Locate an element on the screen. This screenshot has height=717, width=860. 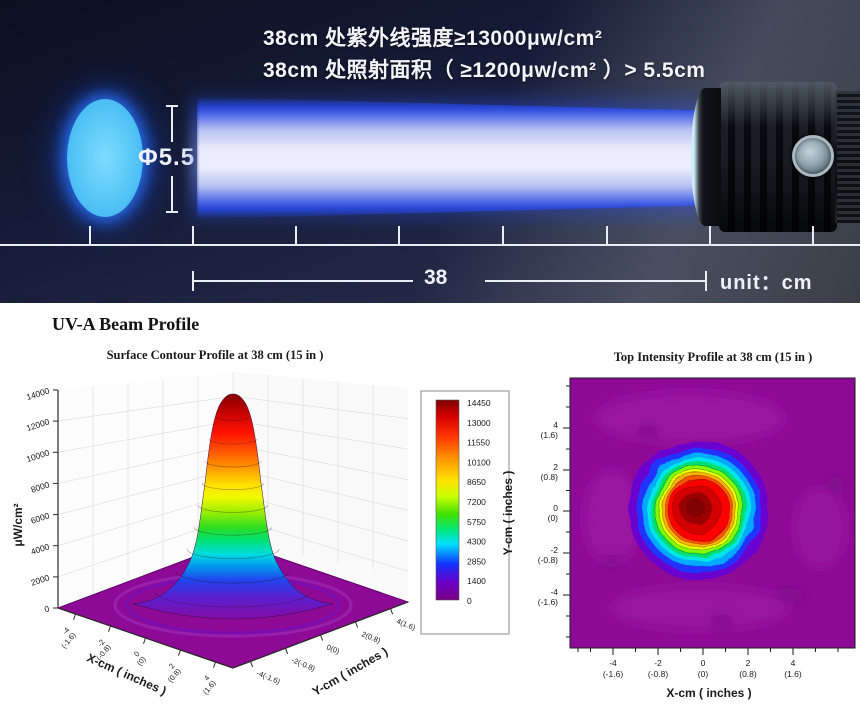
y-tick: 2(0.8) is located at coordinates (371, 638).